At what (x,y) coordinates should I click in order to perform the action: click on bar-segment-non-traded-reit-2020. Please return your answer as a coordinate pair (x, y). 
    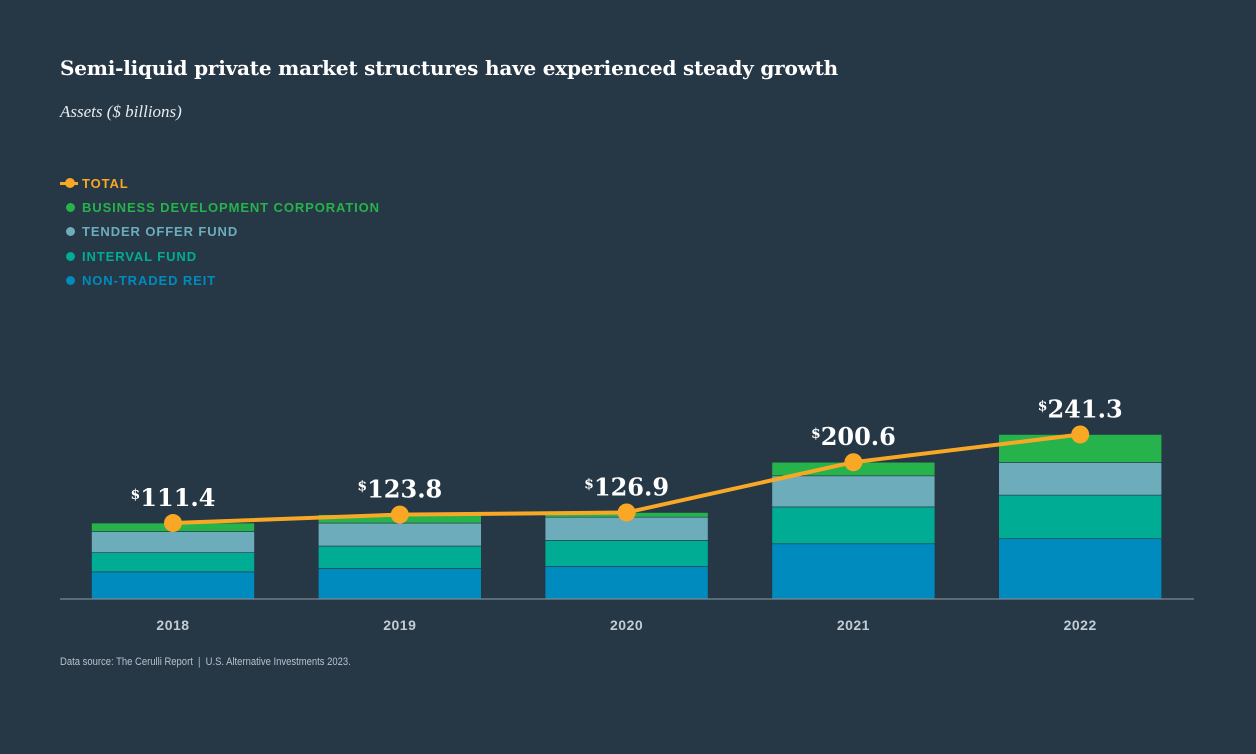
    Looking at the image, I should click on (626, 583).